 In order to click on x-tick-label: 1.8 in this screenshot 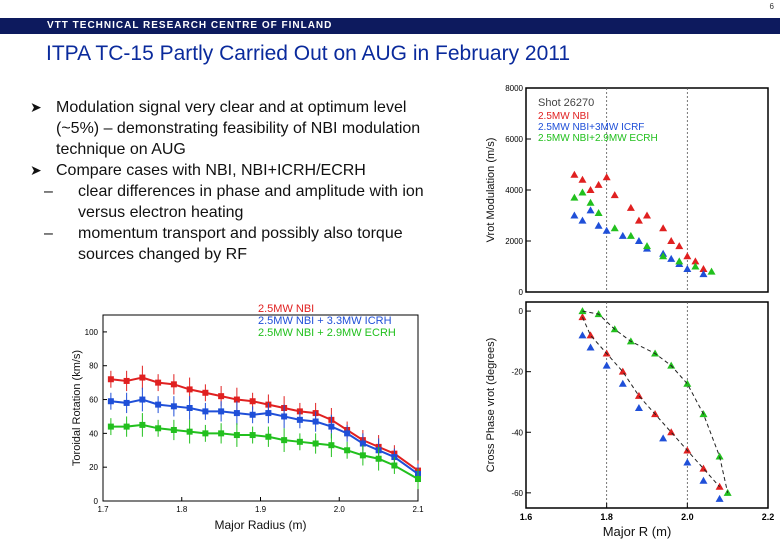, I will do `click(606, 517)`.